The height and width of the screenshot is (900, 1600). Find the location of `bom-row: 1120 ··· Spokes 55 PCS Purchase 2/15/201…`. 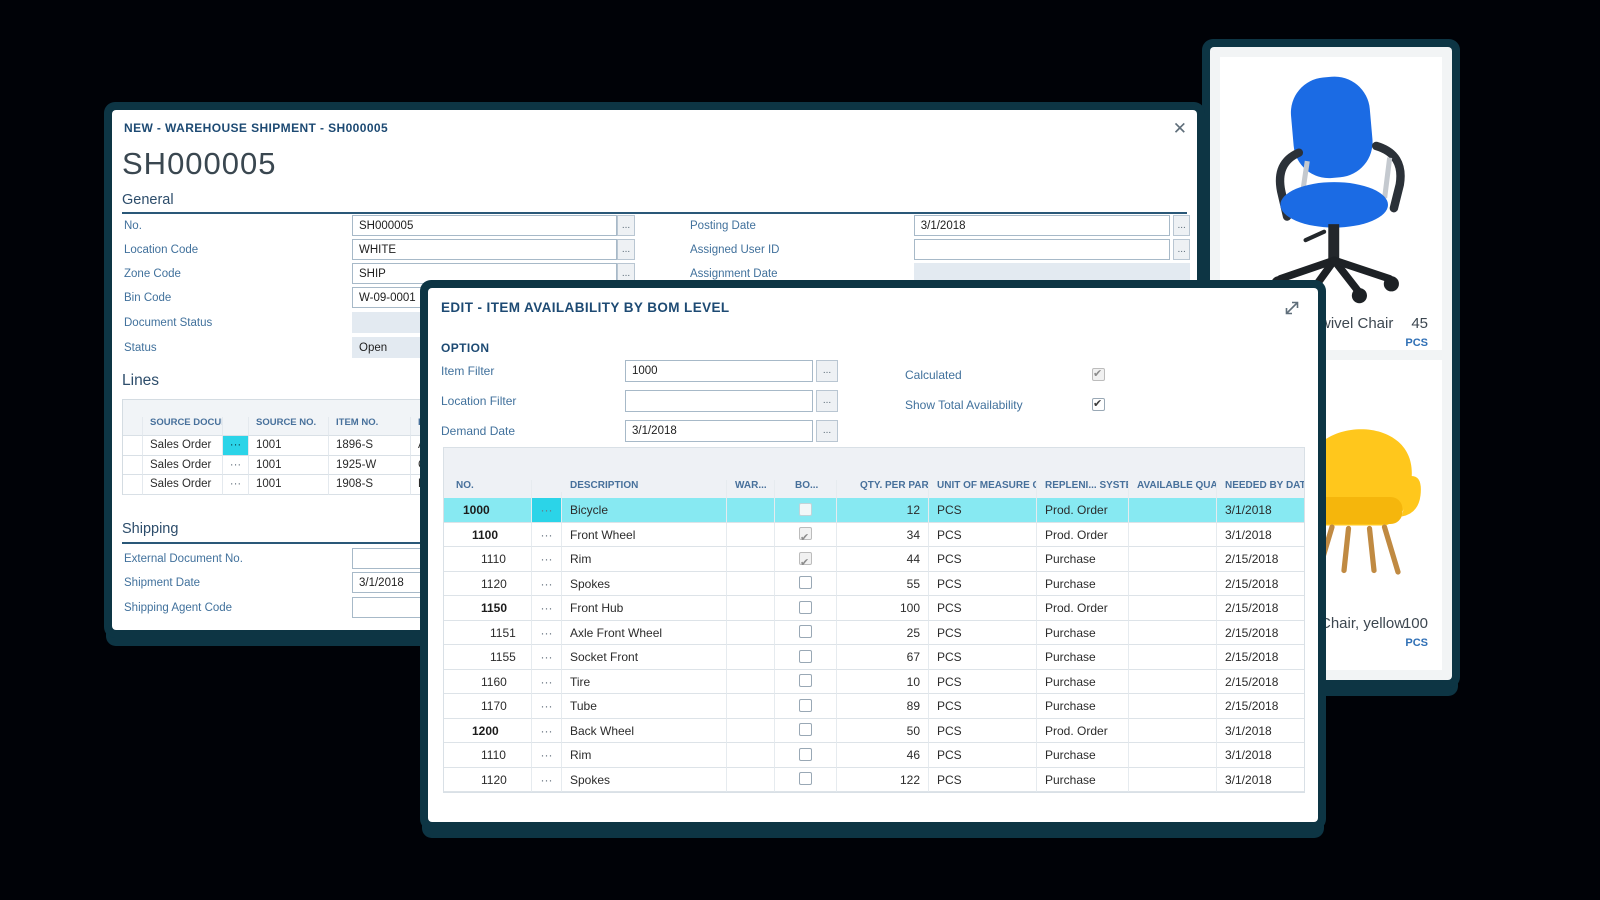

bom-row: 1120 ··· Spokes 55 PCS Purchase 2/15/201… is located at coordinates (874, 583).